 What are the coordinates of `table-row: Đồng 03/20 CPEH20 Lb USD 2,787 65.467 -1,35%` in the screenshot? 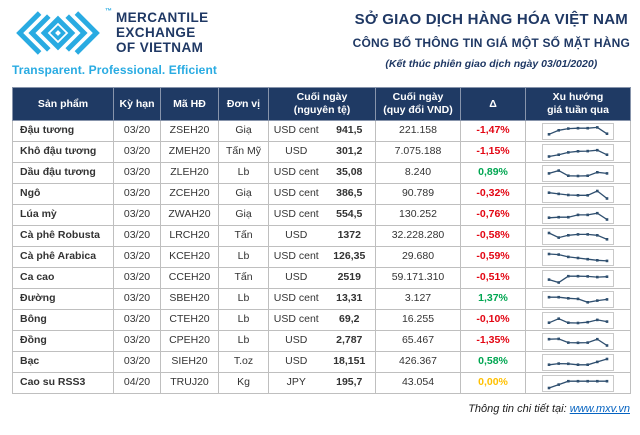 It's located at (321, 341).